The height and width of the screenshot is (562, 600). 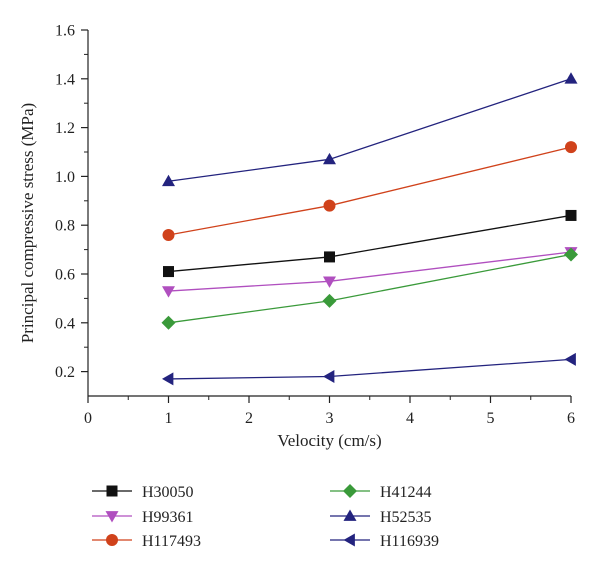 I want to click on x-tick-label: 2, so click(x=249, y=418).